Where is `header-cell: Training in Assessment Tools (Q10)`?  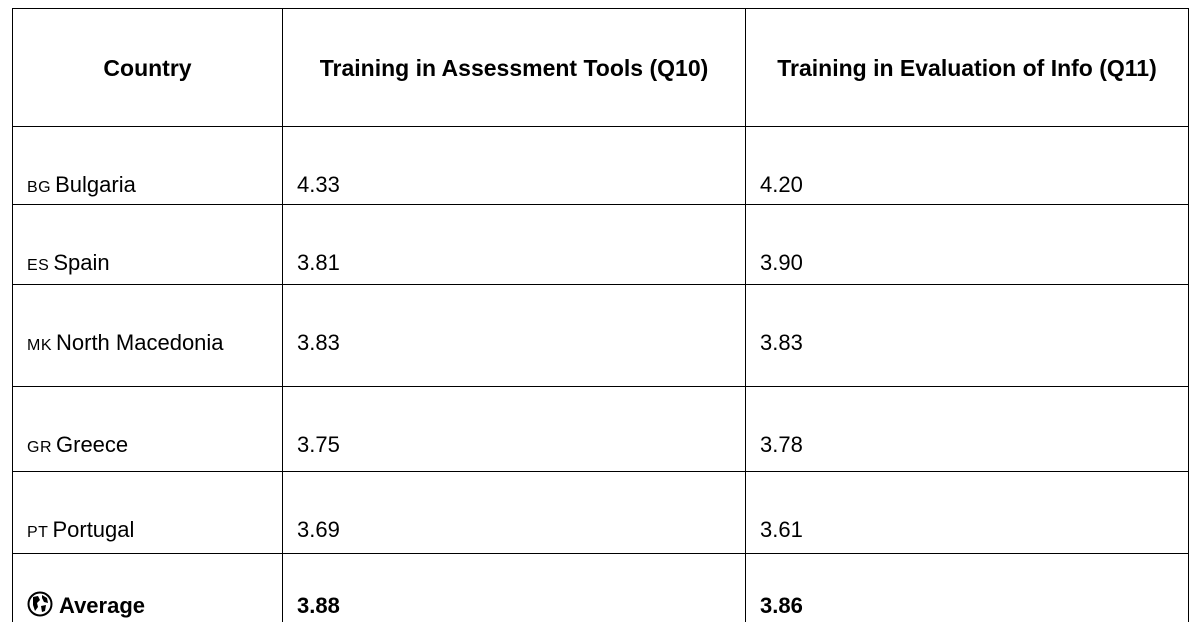
header-cell: Training in Assessment Tools (Q10) is located at coordinates (514, 68).